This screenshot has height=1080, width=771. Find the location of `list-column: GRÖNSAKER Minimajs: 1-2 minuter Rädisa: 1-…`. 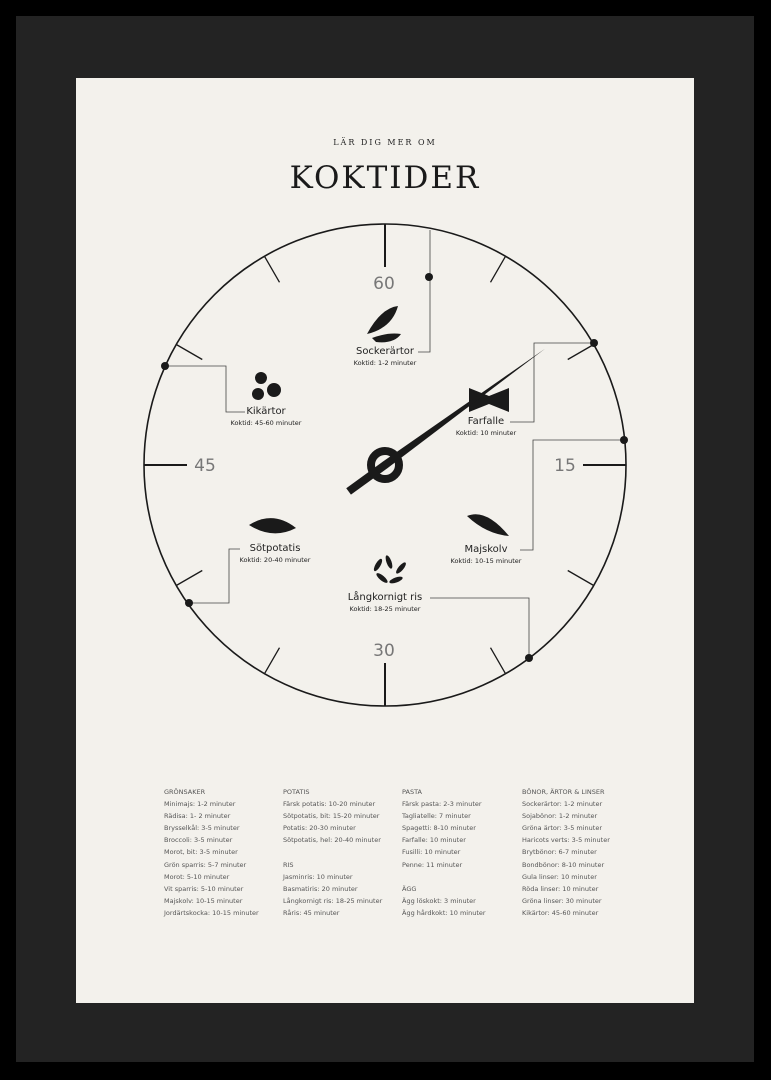

list-column: GRÖNSAKER Minimajs: 1-2 minuter Rädisa: 1-… is located at coordinates (211, 852).